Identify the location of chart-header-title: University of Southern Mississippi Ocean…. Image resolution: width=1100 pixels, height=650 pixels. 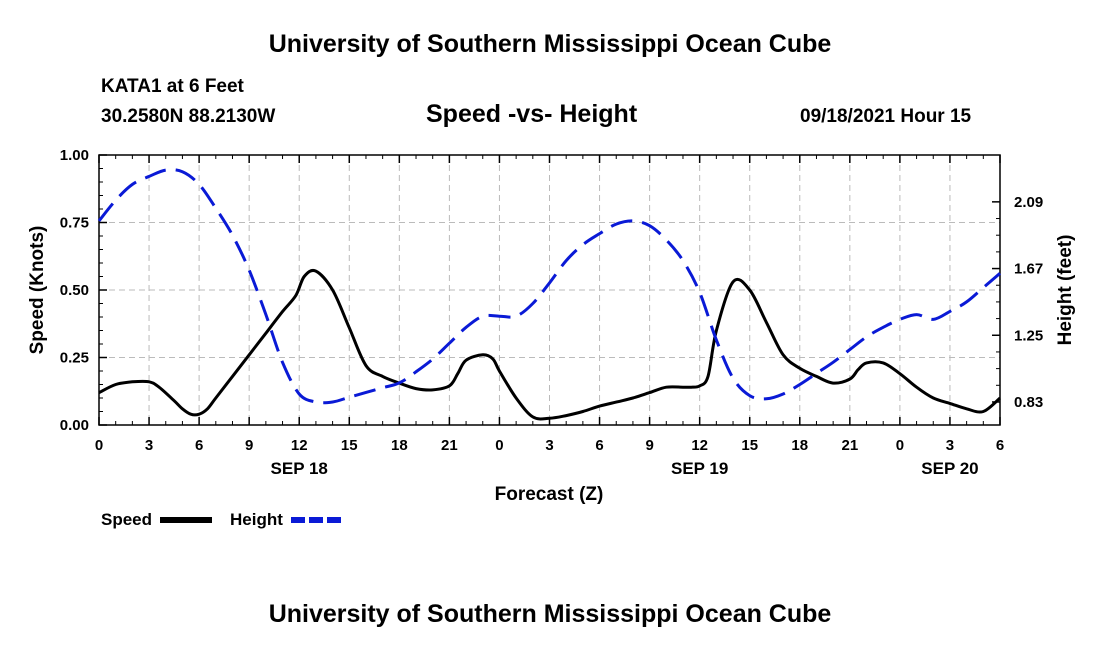
(550, 44).